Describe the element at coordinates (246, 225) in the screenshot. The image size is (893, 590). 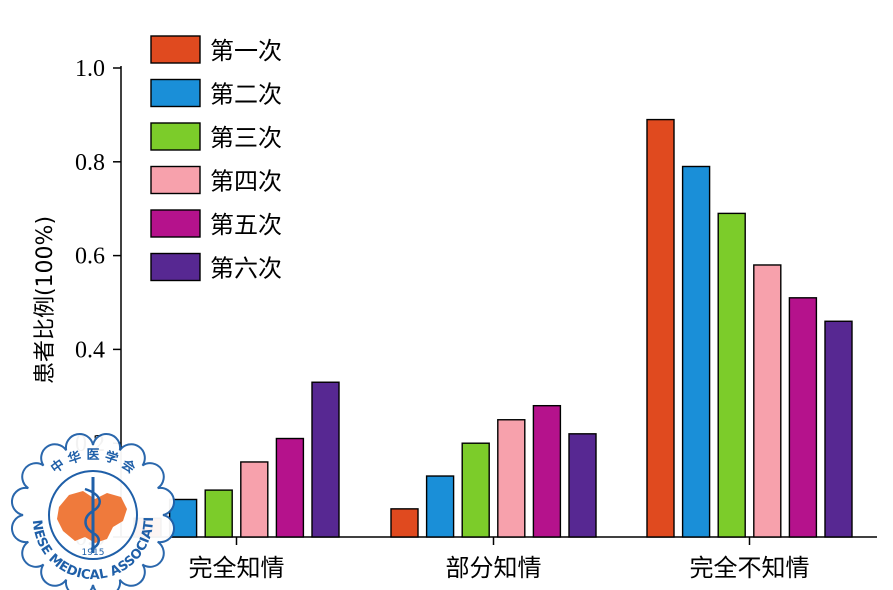
I see `legend-label: 第五次` at that location.